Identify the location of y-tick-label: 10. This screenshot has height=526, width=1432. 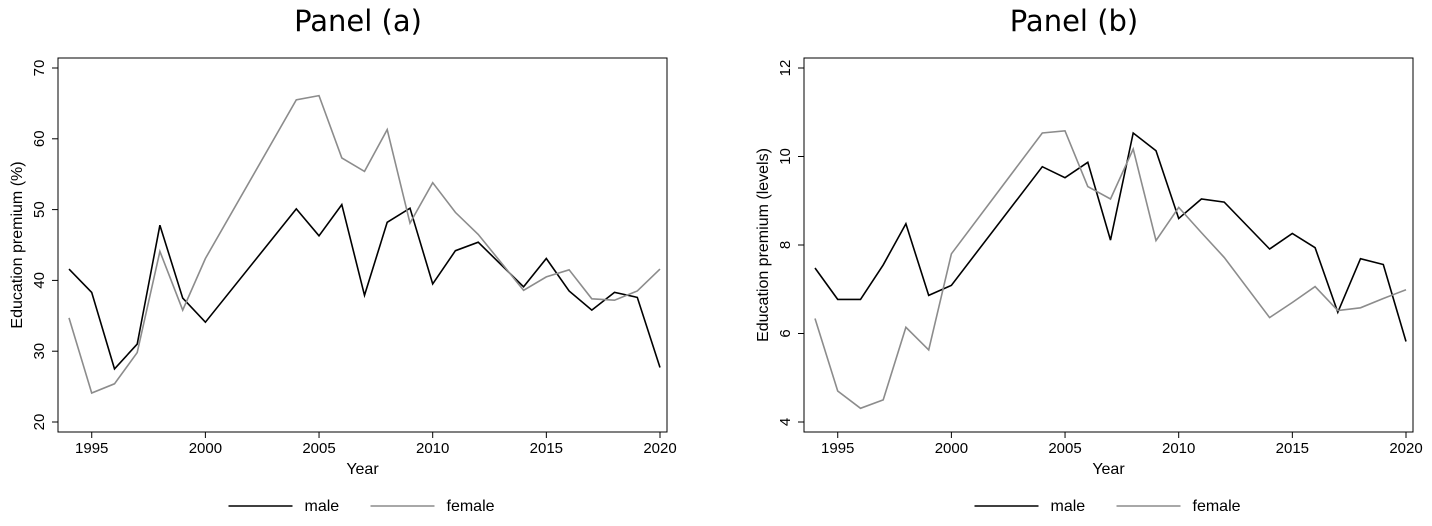
(785, 156).